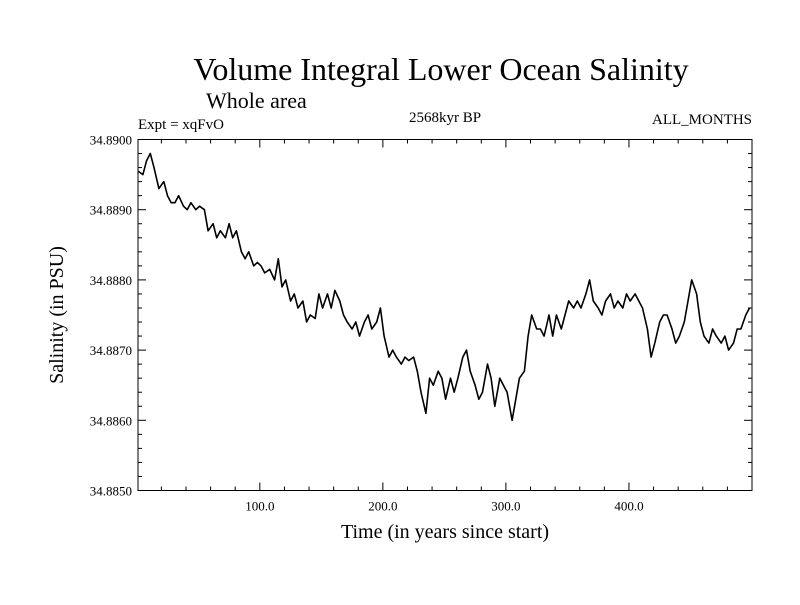  I want to click on y-tick-label: 34.8900, so click(111, 140).